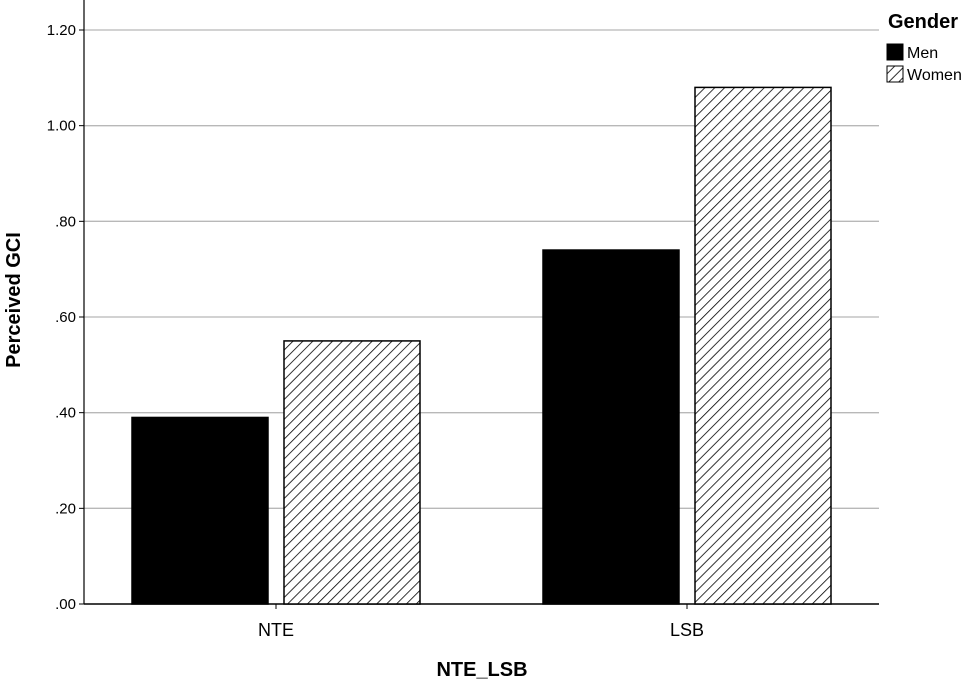  What do you see at coordinates (923, 22) in the screenshot?
I see `legend-title: Gender` at bounding box center [923, 22].